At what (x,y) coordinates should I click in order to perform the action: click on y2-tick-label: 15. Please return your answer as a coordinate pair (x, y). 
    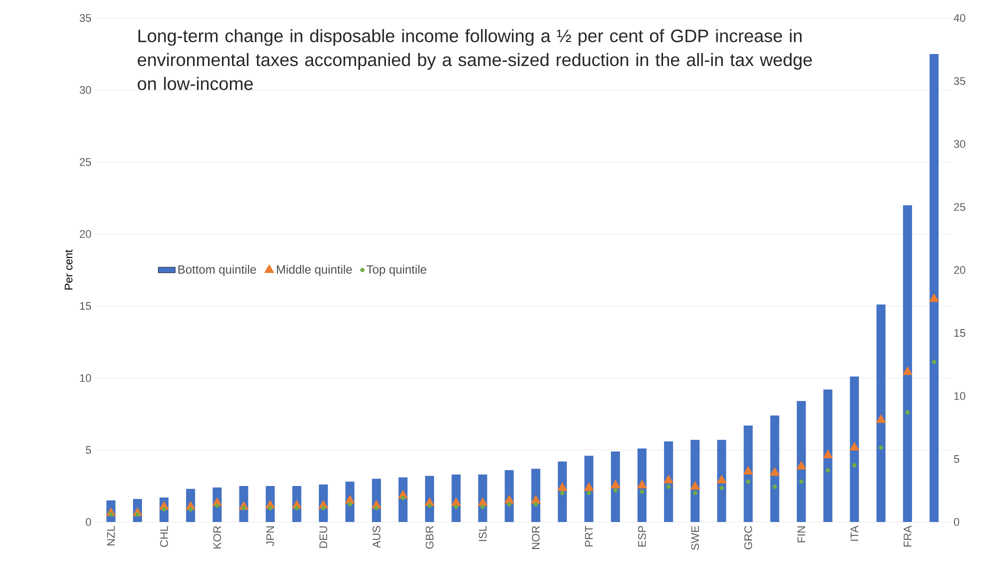
    Looking at the image, I should click on (960, 333).